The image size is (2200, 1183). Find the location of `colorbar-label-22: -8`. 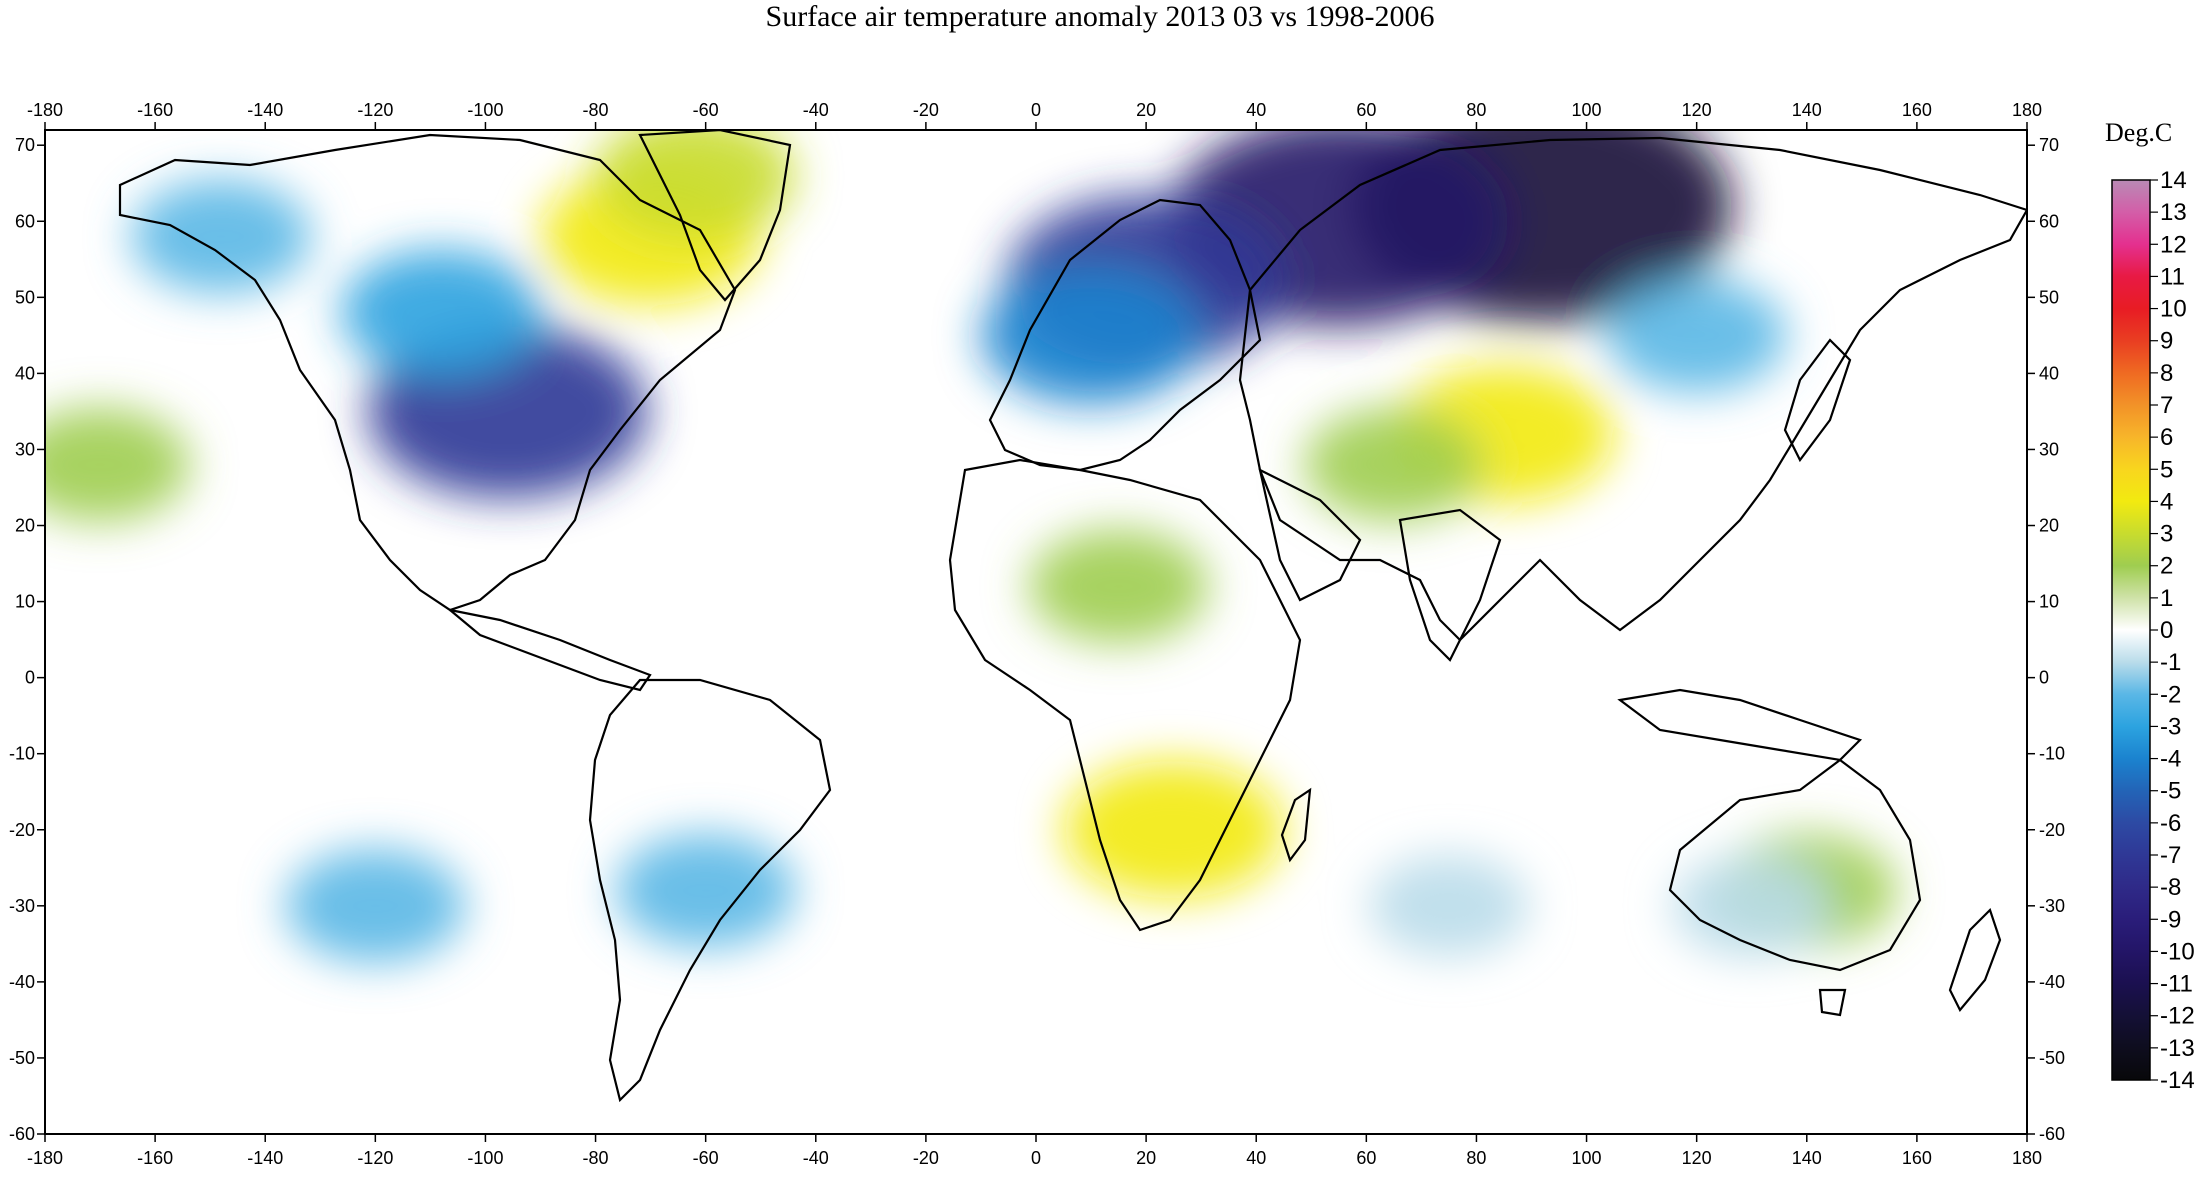

colorbar-label-22: -8 is located at coordinates (2170, 887).